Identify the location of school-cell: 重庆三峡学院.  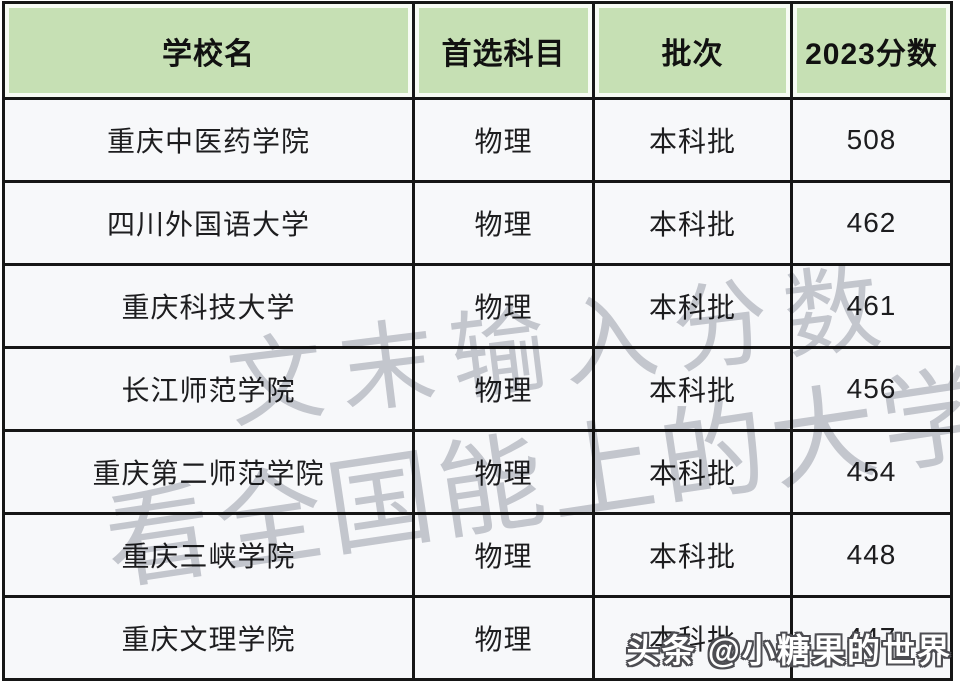
(208, 555).